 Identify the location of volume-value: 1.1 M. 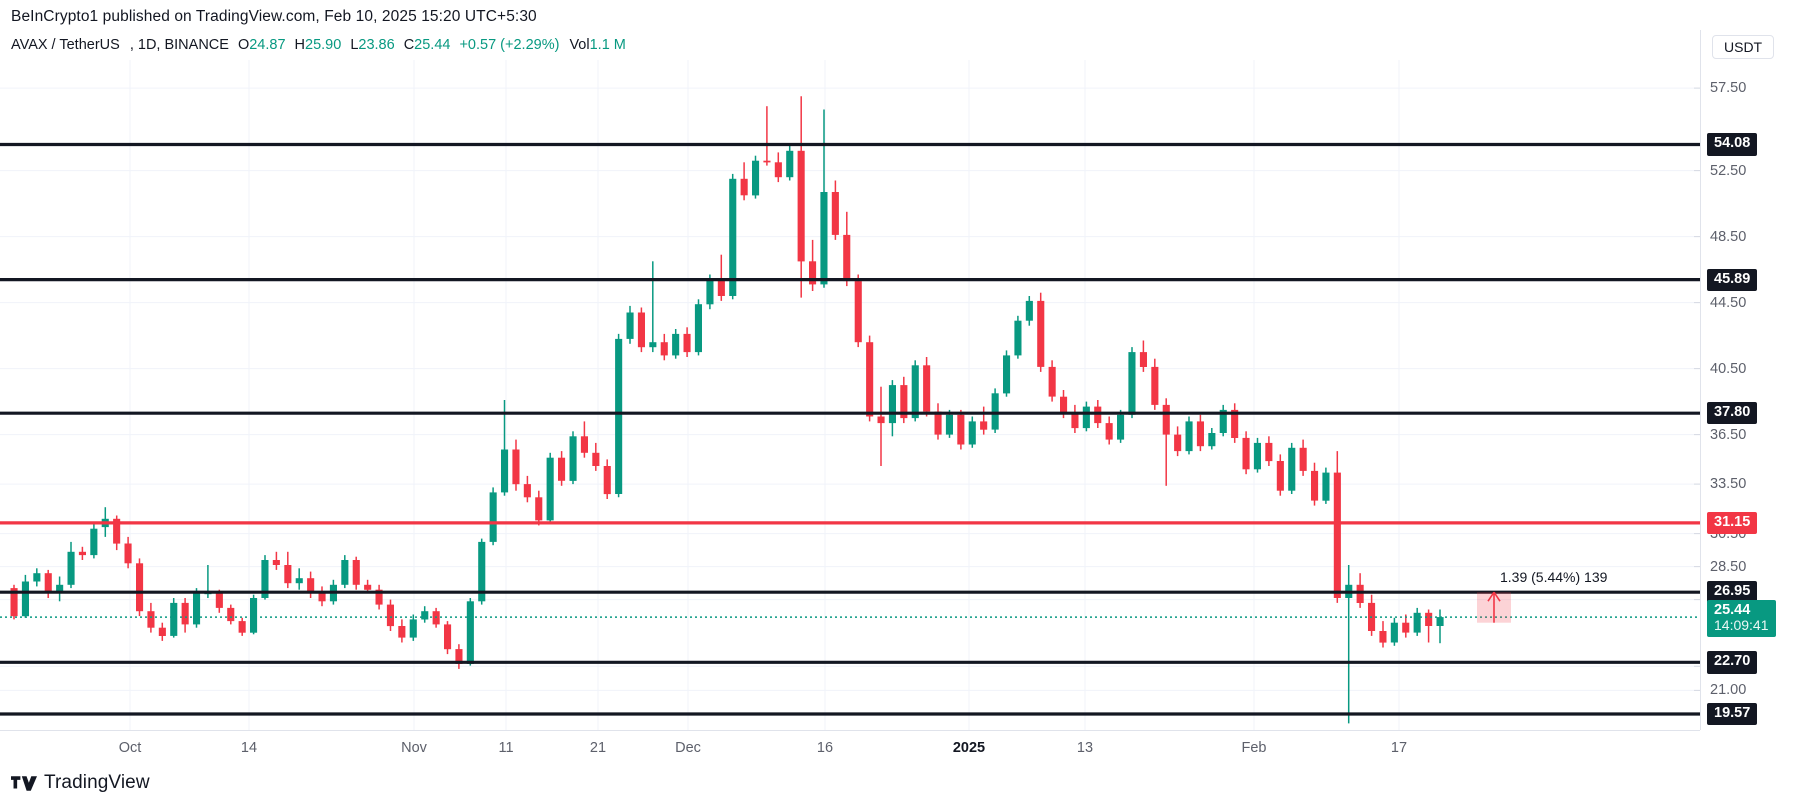
(607, 45).